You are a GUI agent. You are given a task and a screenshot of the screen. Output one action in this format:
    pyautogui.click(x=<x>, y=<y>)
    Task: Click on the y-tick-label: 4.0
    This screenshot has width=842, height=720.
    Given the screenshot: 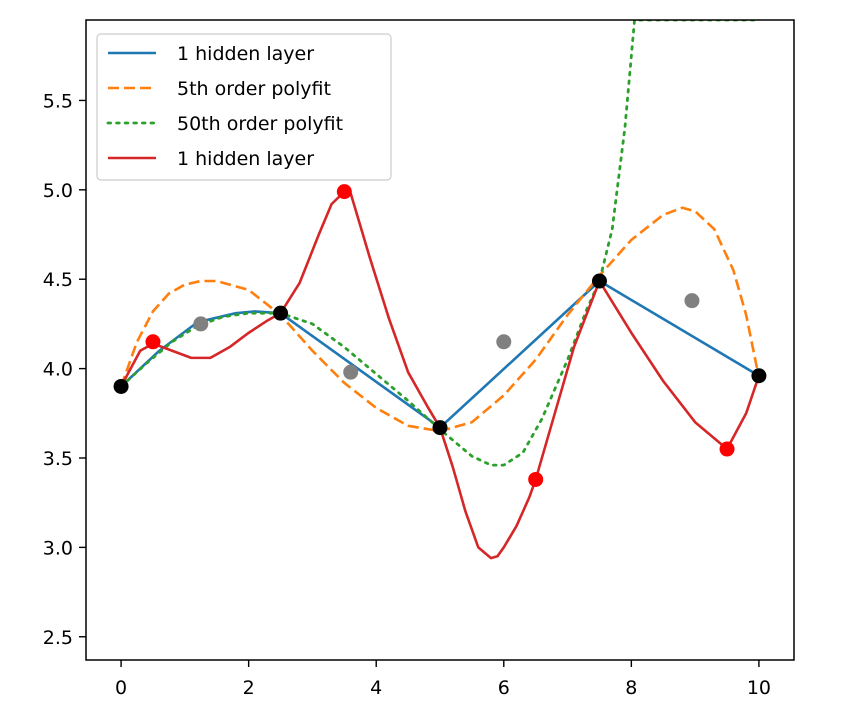 What is the action you would take?
    pyautogui.click(x=58, y=370)
    